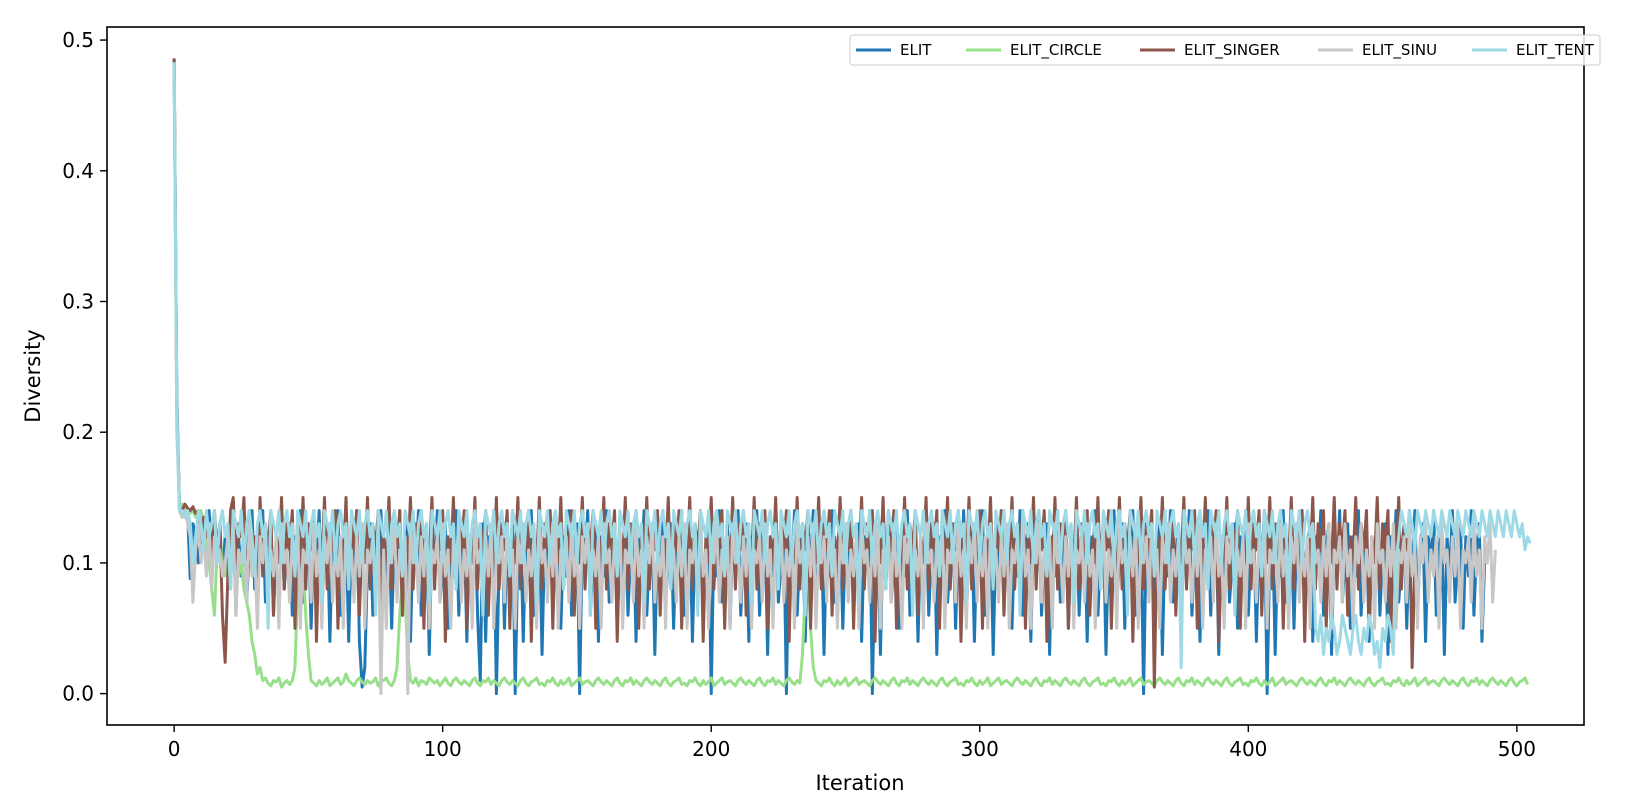  What do you see at coordinates (78, 432) in the screenshot?
I see `y-tick-label: 0.2` at bounding box center [78, 432].